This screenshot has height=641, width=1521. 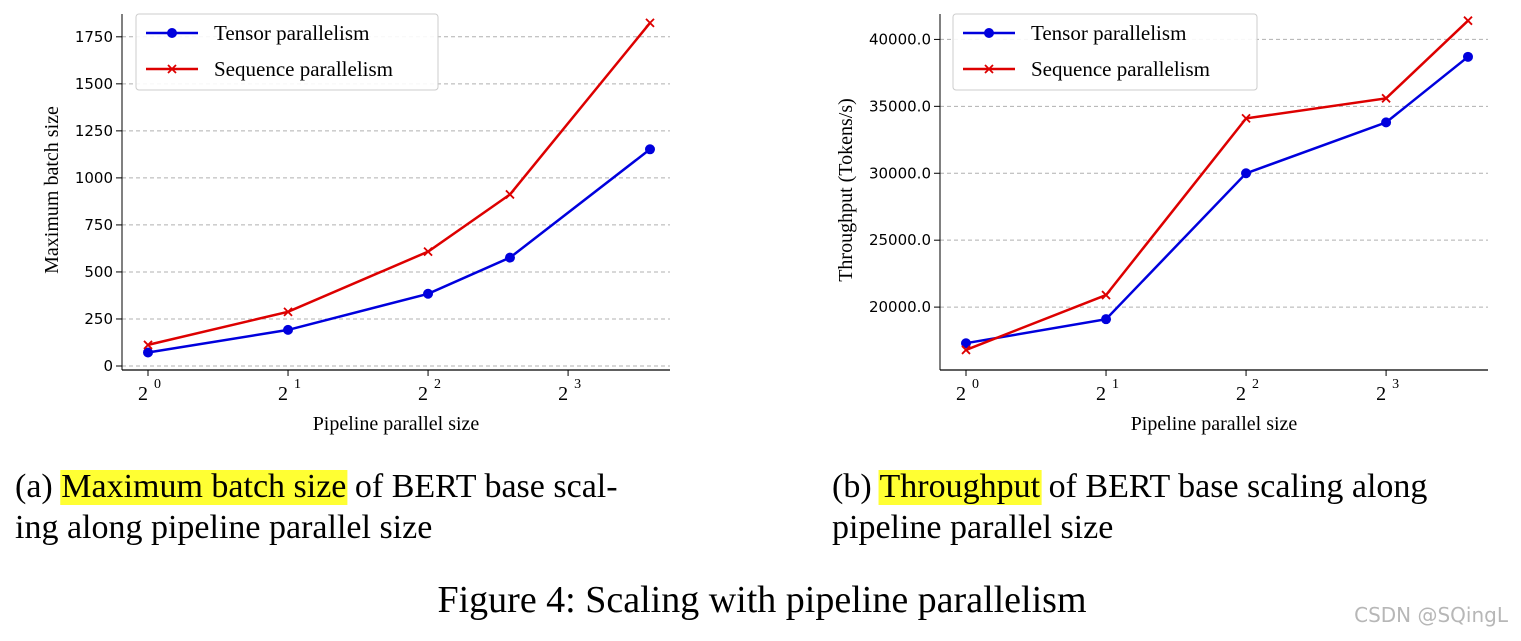 What do you see at coordinates (1233, 486) in the screenshot?
I see `caption-b-rest: of BERT base scaling along` at bounding box center [1233, 486].